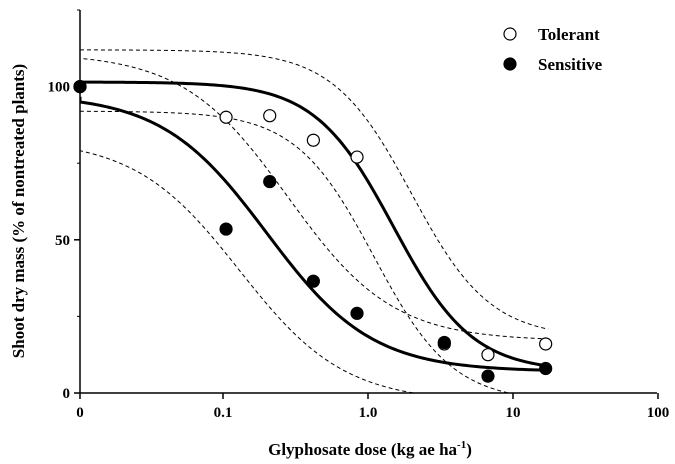 The height and width of the screenshot is (464, 675). What do you see at coordinates (569, 34) in the screenshot?
I see `legend-label-tolerant: Tolerant` at bounding box center [569, 34].